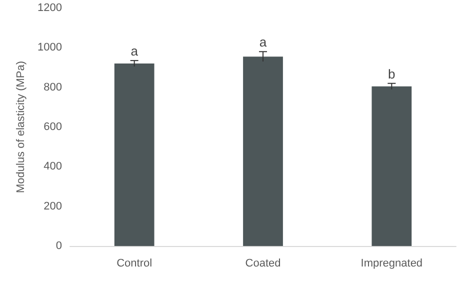 The height and width of the screenshot is (284, 474). I want to click on y-tick-label: 200, so click(53, 206).